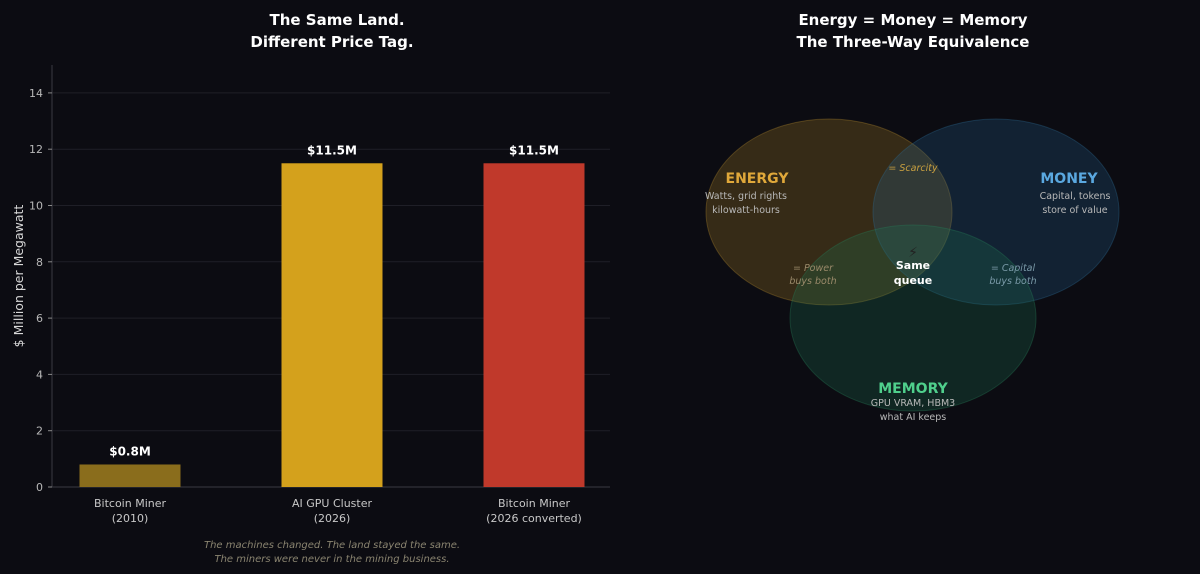 This screenshot has height=574, width=1200. I want to click on venn-circle-energy, so click(829, 212).